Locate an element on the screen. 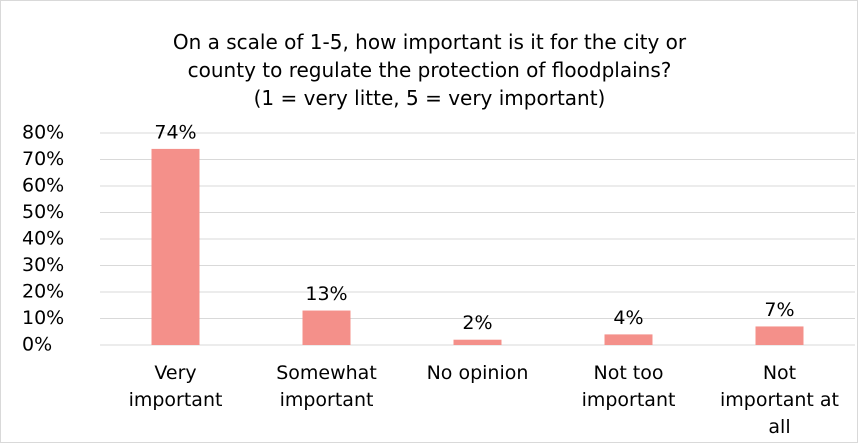  y-tick-label: 70% is located at coordinates (43, 159).